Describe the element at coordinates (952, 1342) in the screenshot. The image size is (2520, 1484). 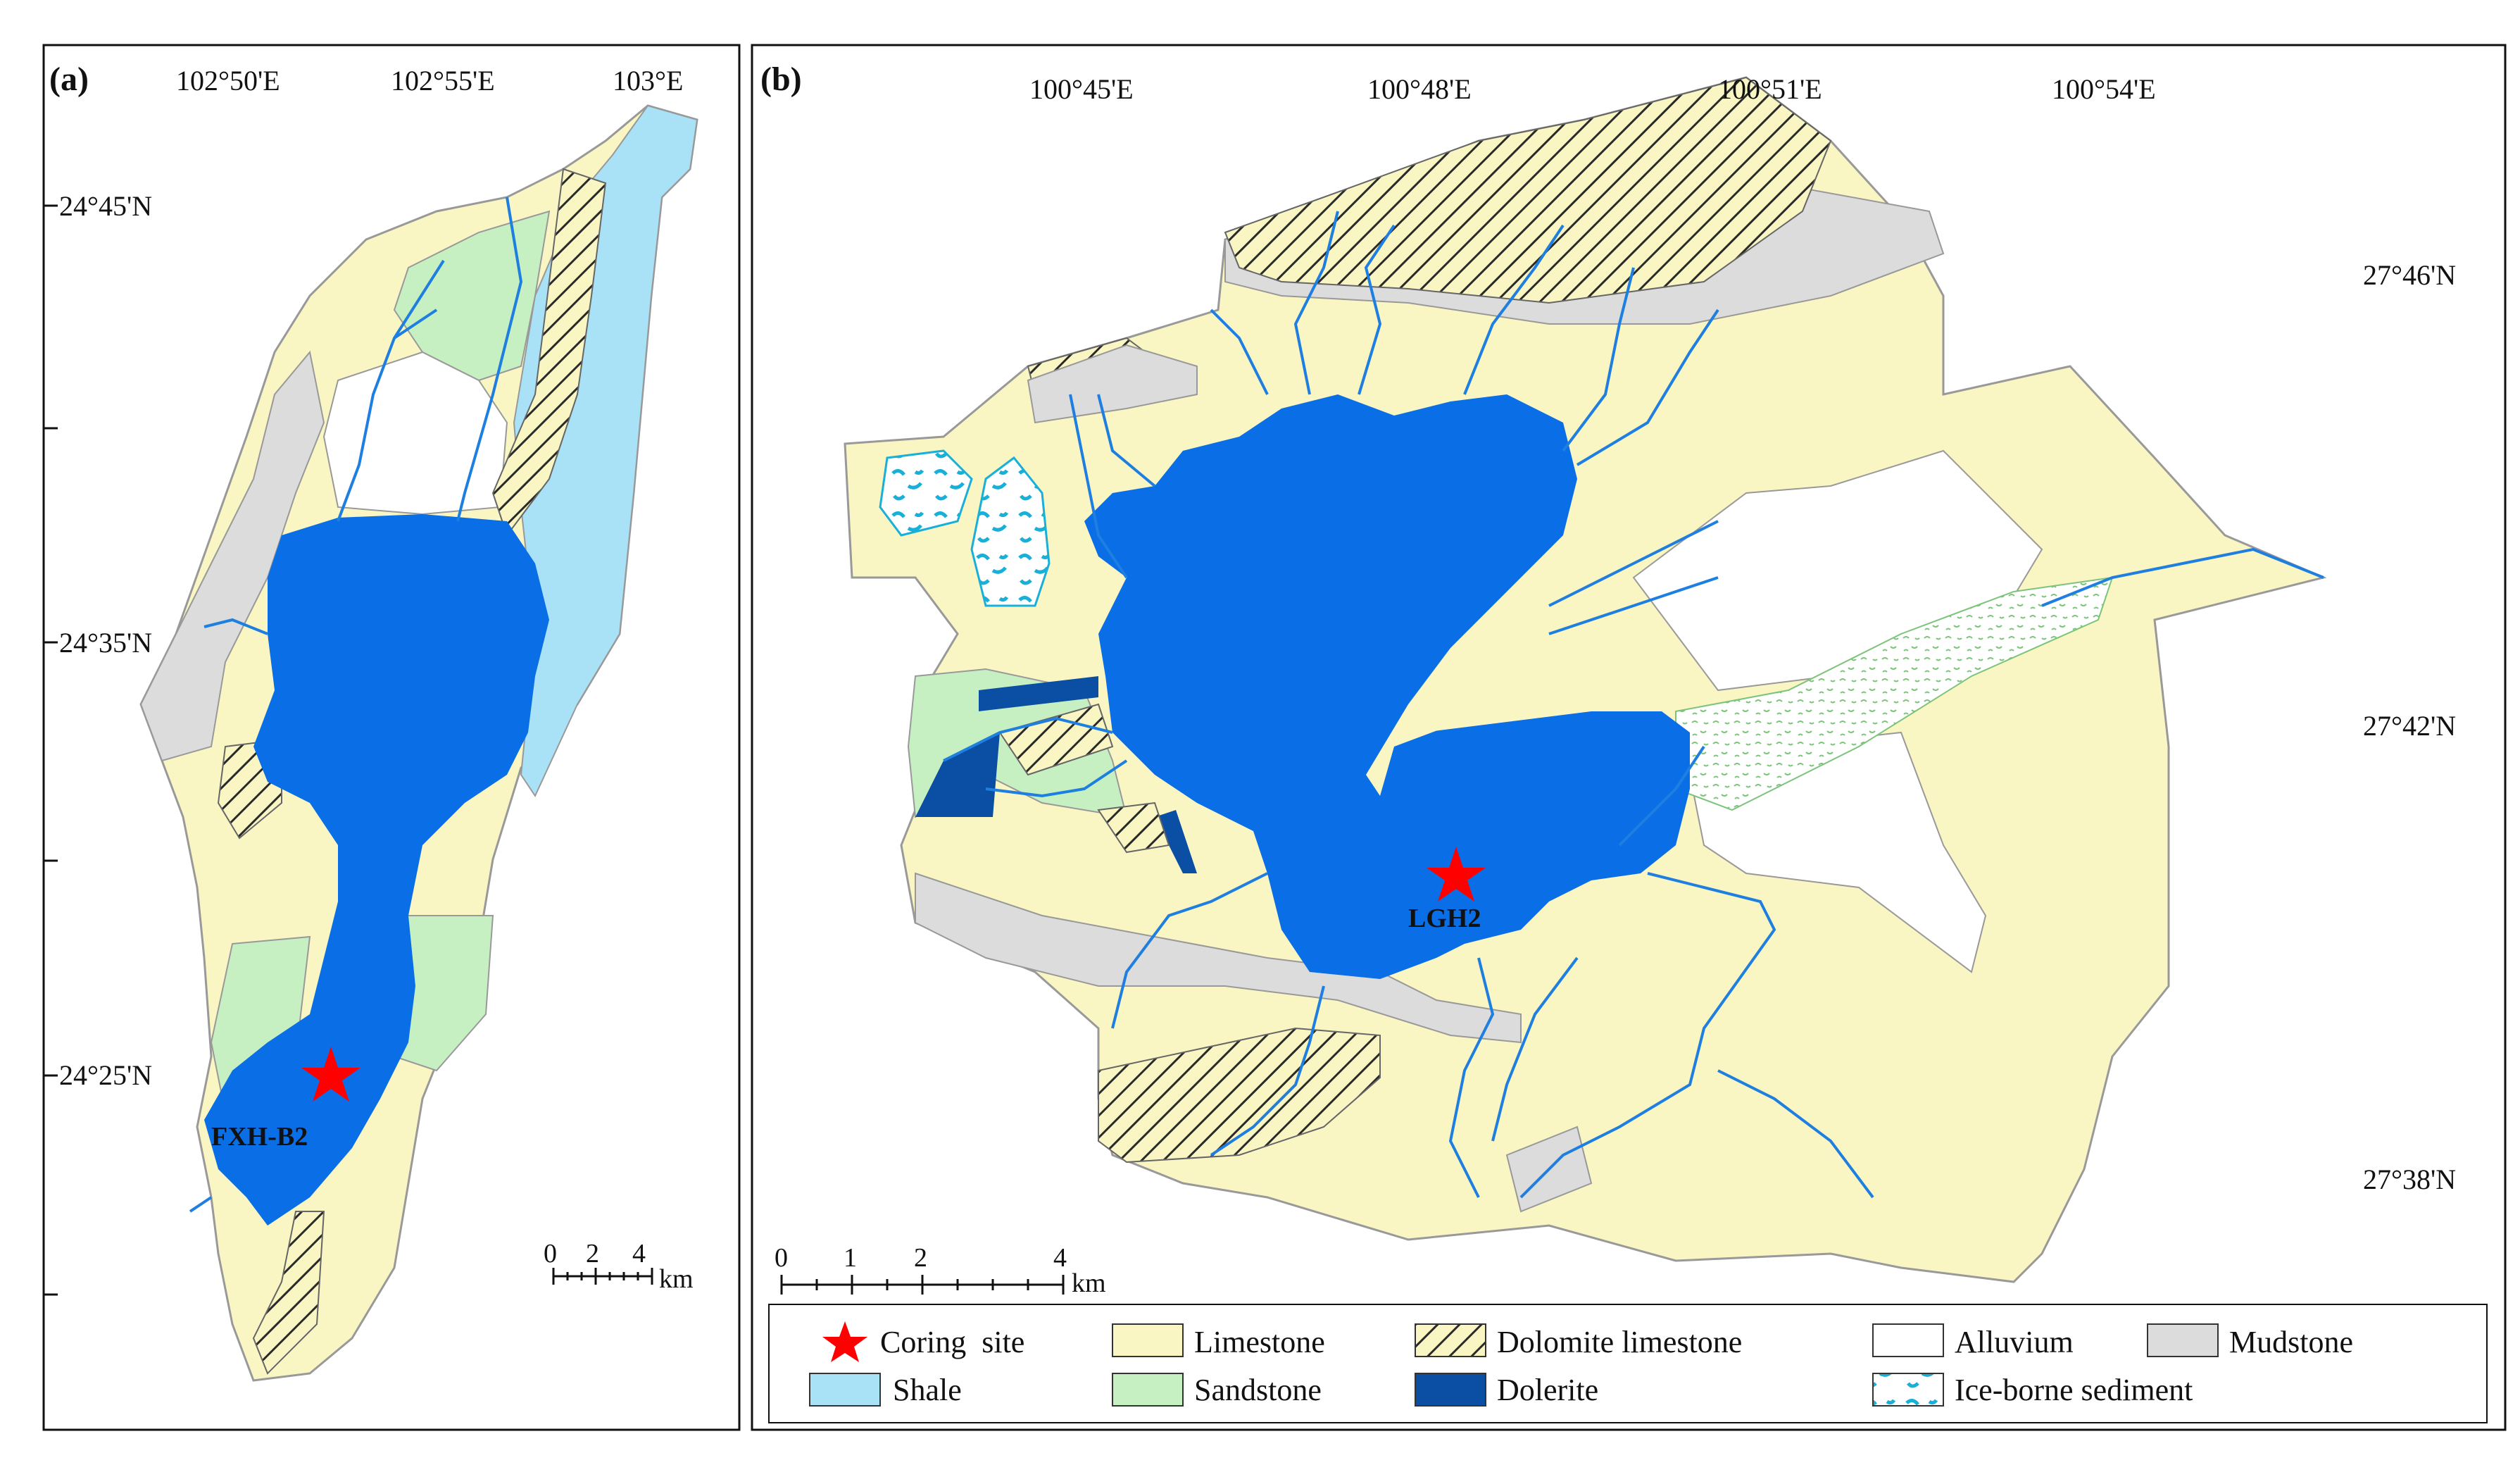
I see `legend-coring-site: Coring site` at that location.